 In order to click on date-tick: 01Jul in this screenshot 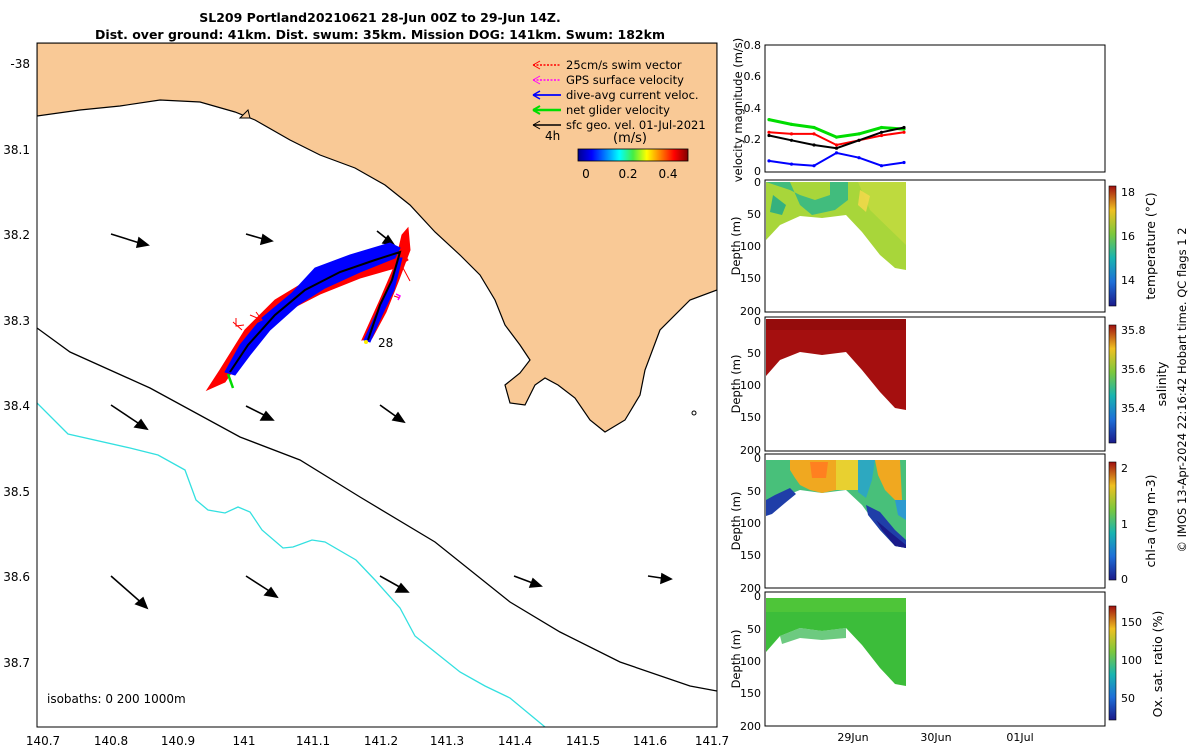, I will do `click(1019, 737)`.